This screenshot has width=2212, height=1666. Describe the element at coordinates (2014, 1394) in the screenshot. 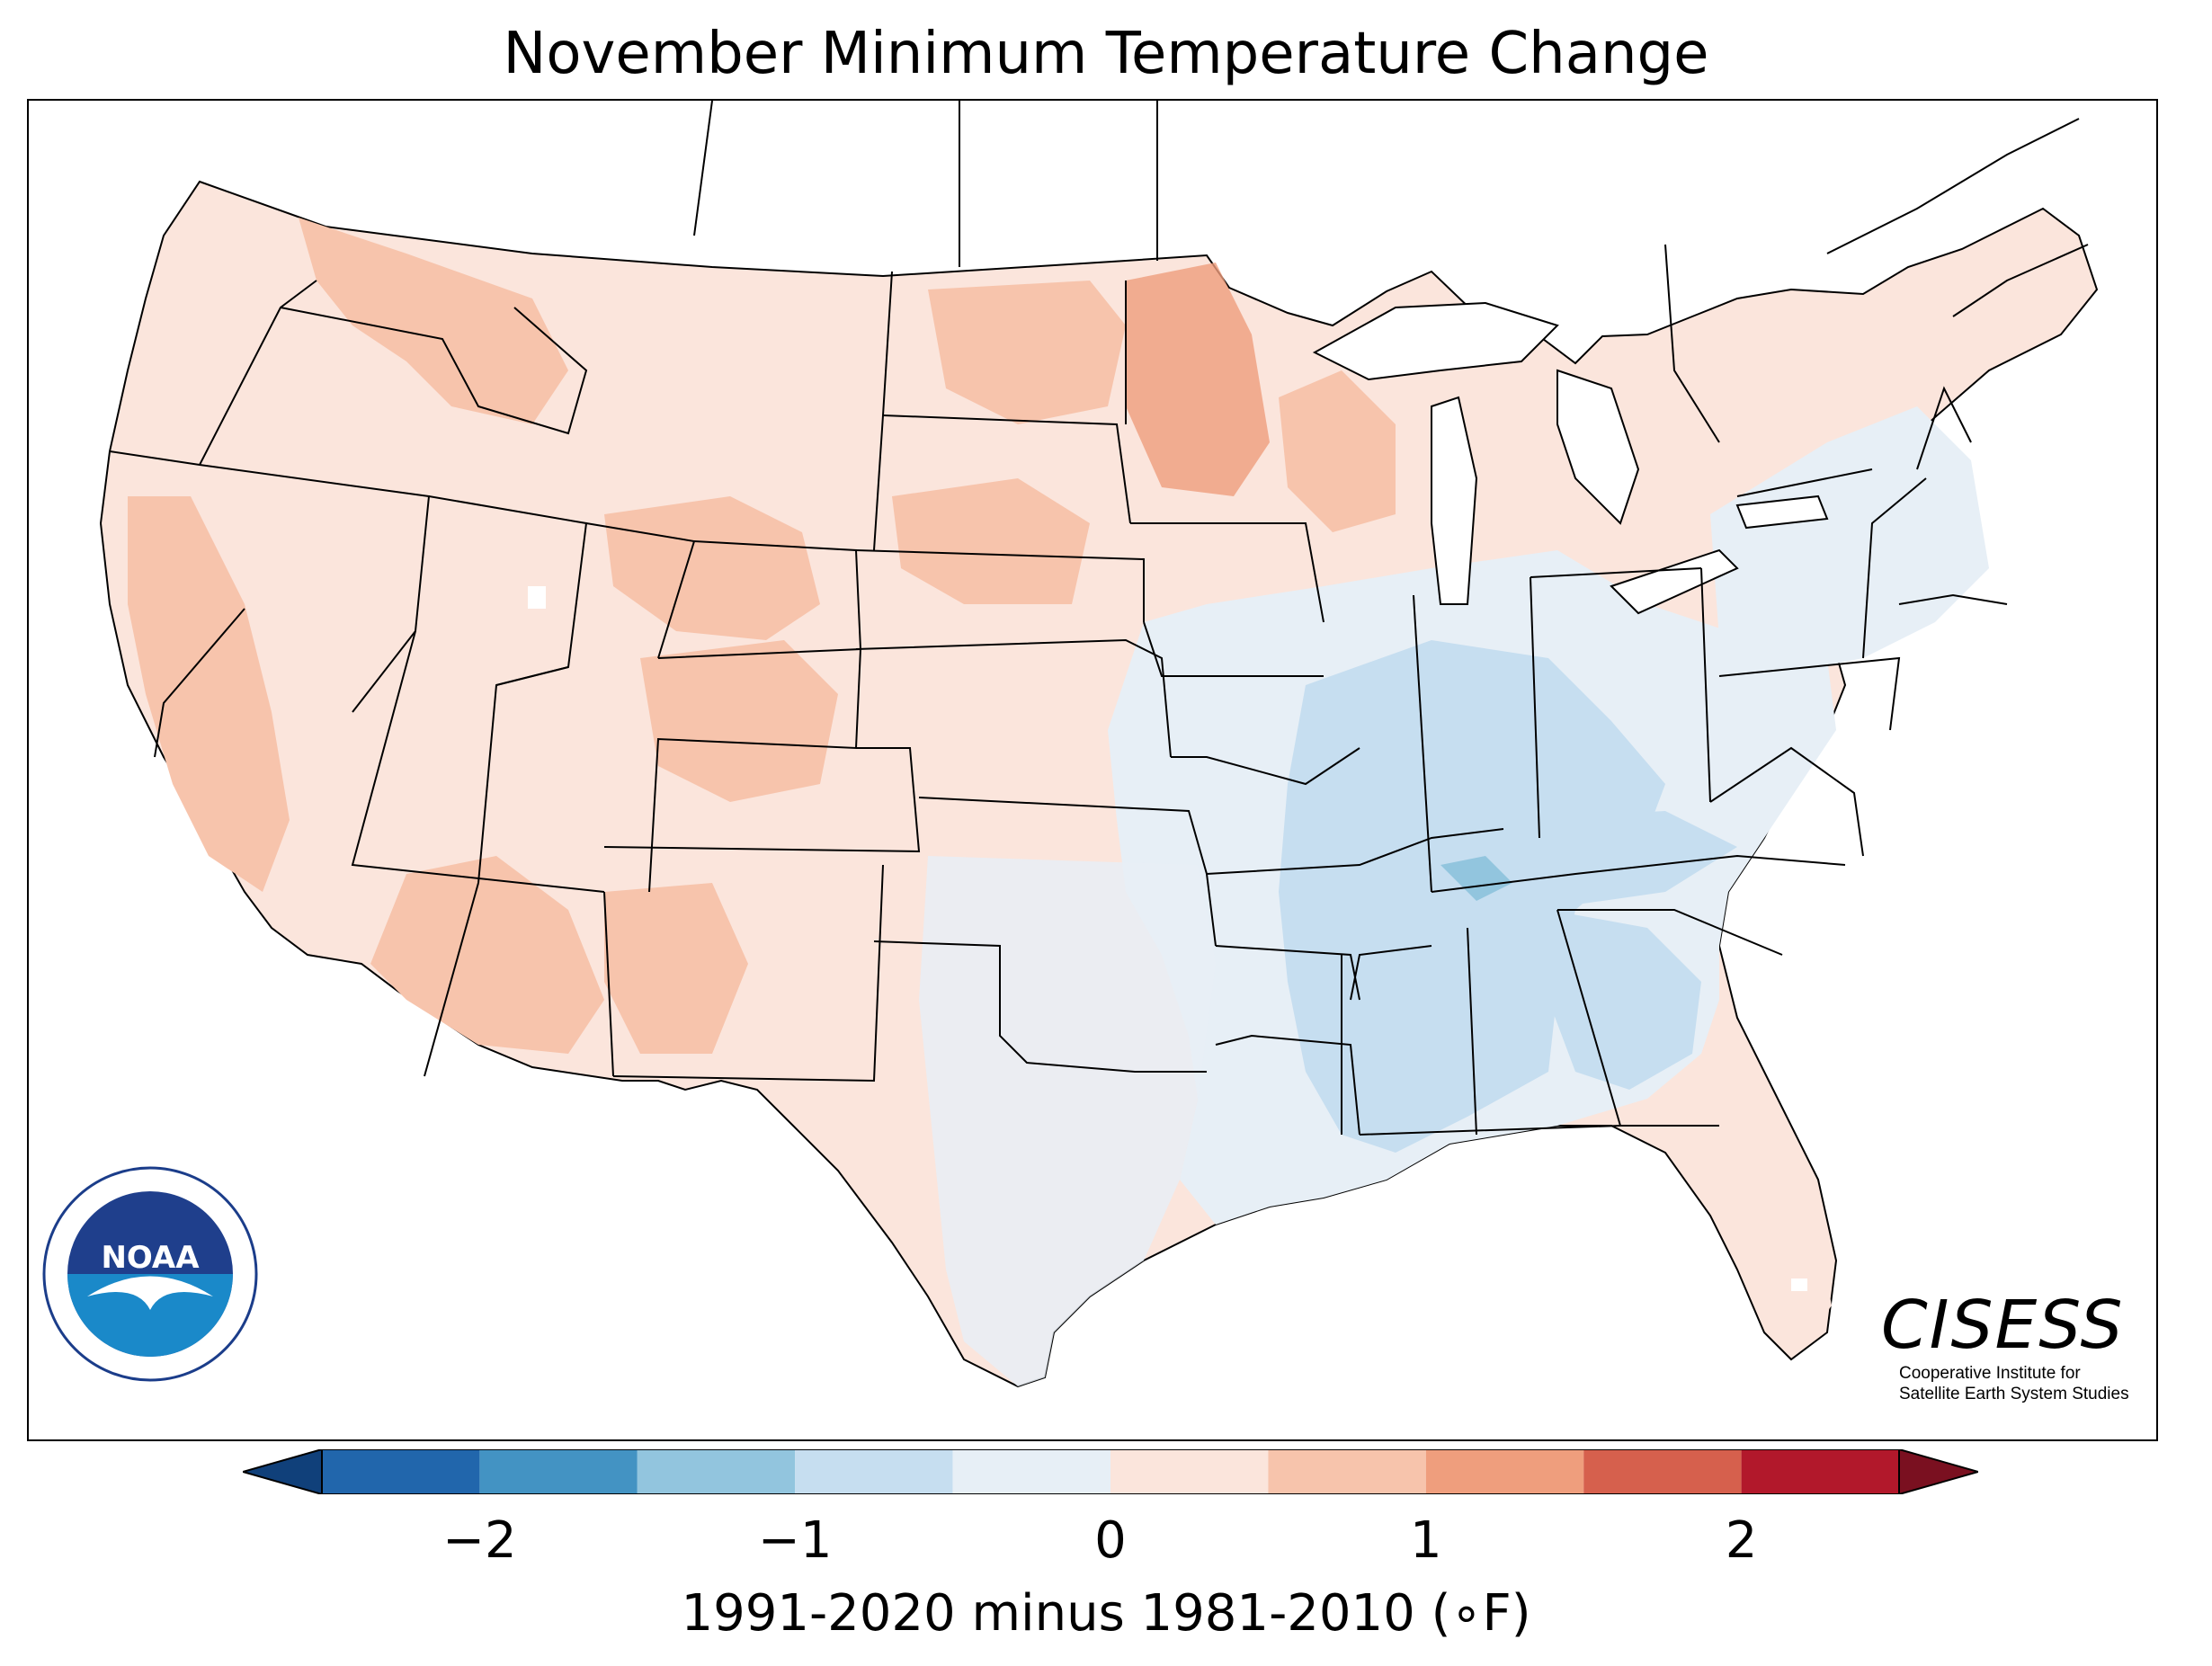

I see `cisess-subtitle-2: Satellite Earth System Studies` at that location.